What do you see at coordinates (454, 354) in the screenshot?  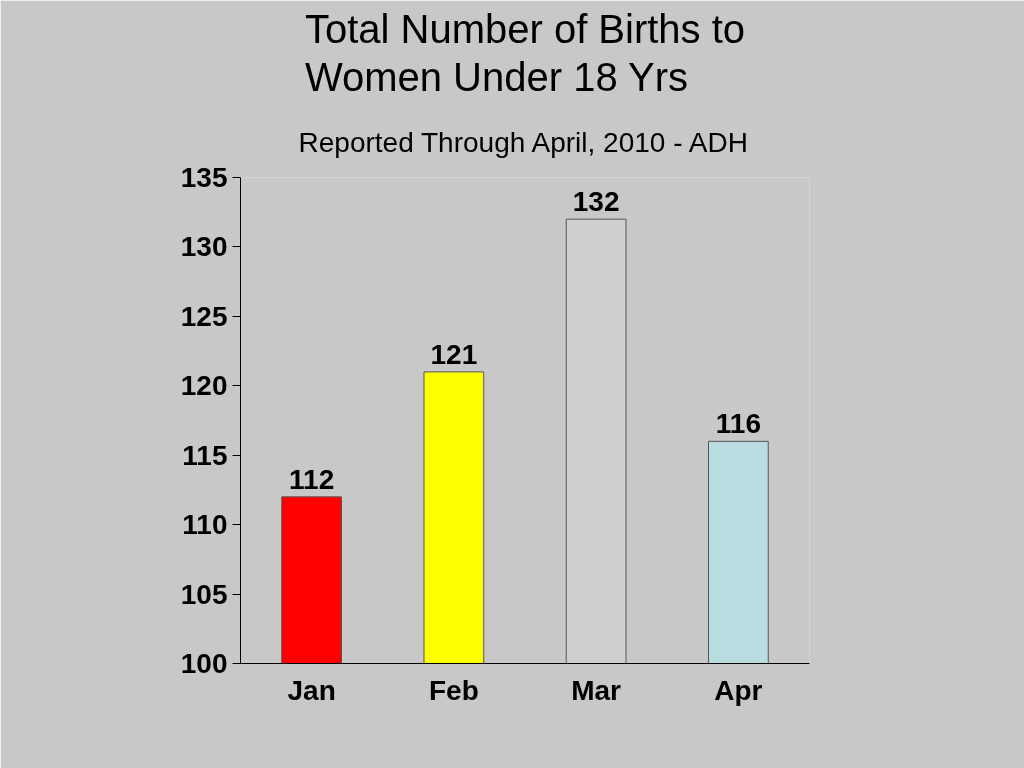 I see `data-label: 121` at bounding box center [454, 354].